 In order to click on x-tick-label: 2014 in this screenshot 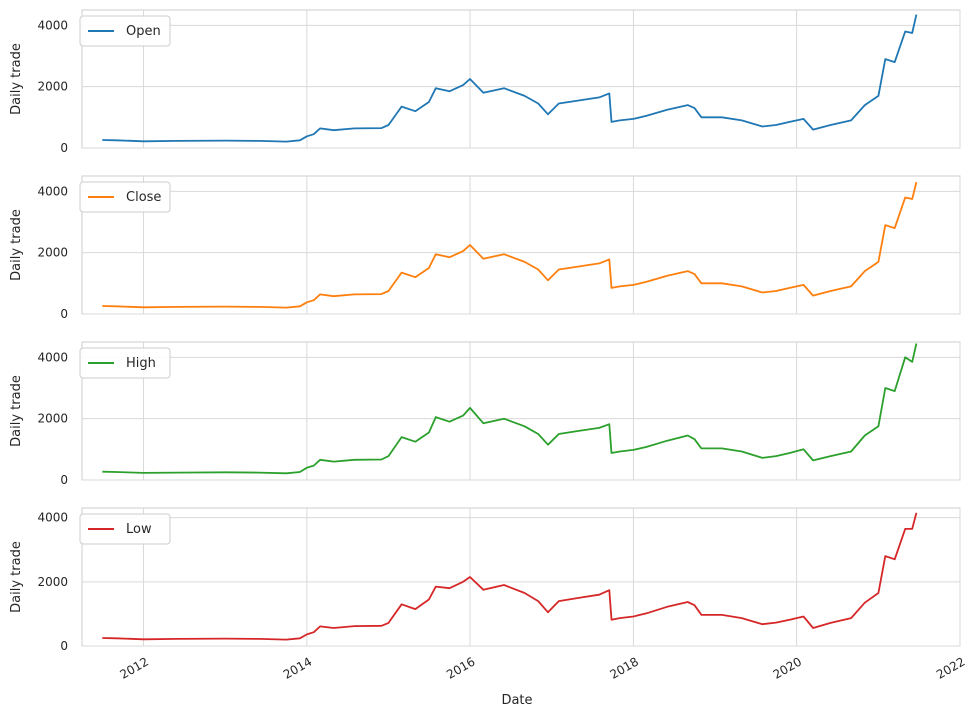, I will do `click(297, 667)`.